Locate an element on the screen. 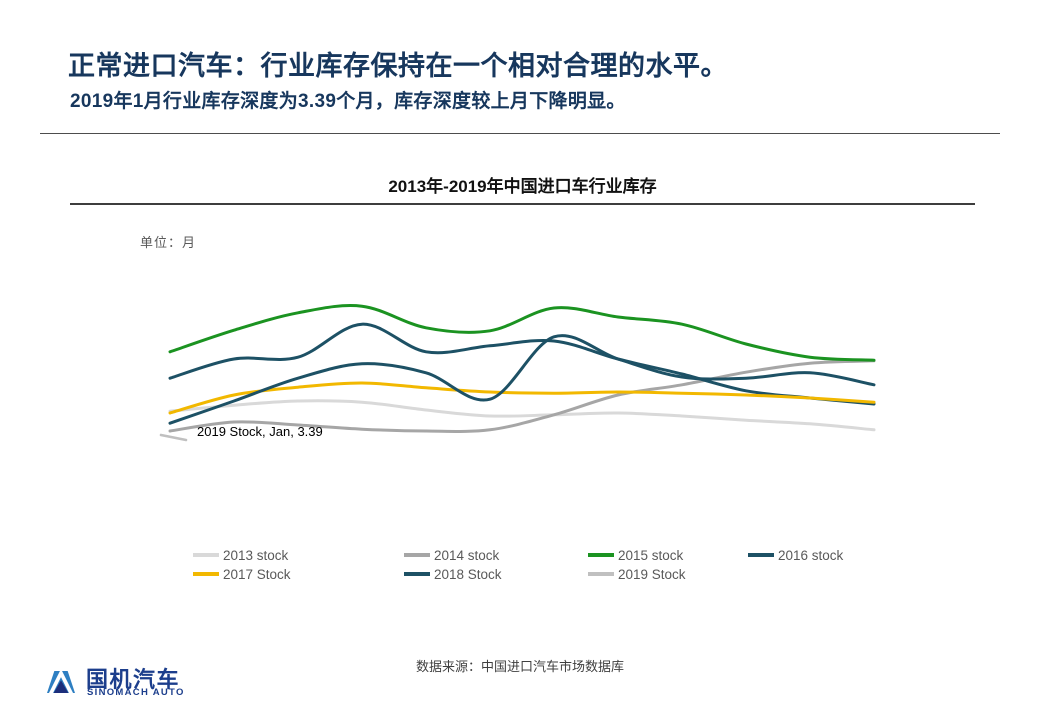 The image size is (1040, 720). legend-label: 2014 stock is located at coordinates (467, 555).